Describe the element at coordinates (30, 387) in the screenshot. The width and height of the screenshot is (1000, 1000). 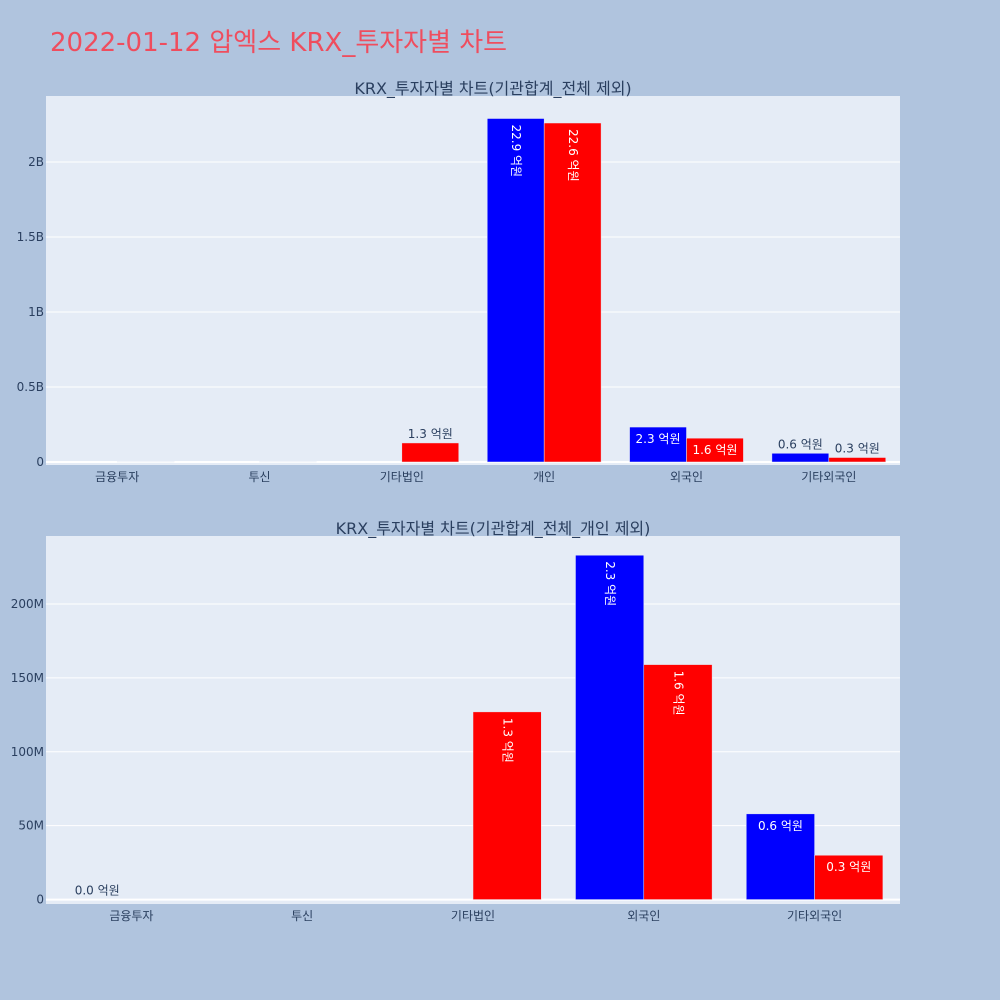
I see `y-tick-label: 0.5B` at that location.